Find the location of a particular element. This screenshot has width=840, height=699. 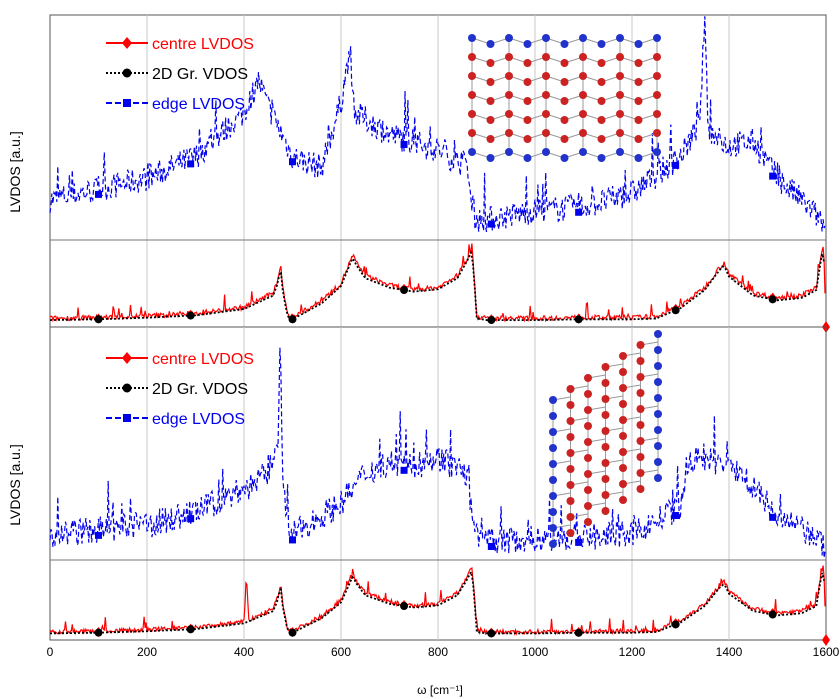

top-y-axis-label: LVDOS [a.u.] is located at coordinates (15, 171).